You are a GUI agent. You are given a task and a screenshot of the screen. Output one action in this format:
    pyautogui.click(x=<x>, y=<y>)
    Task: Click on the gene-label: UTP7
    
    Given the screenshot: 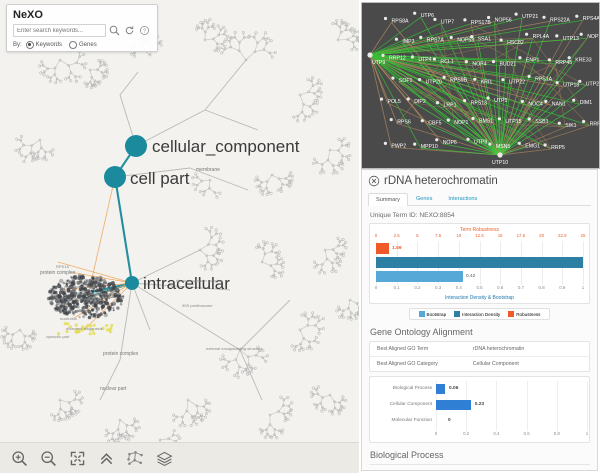 What is the action you would take?
    pyautogui.click(x=447, y=22)
    